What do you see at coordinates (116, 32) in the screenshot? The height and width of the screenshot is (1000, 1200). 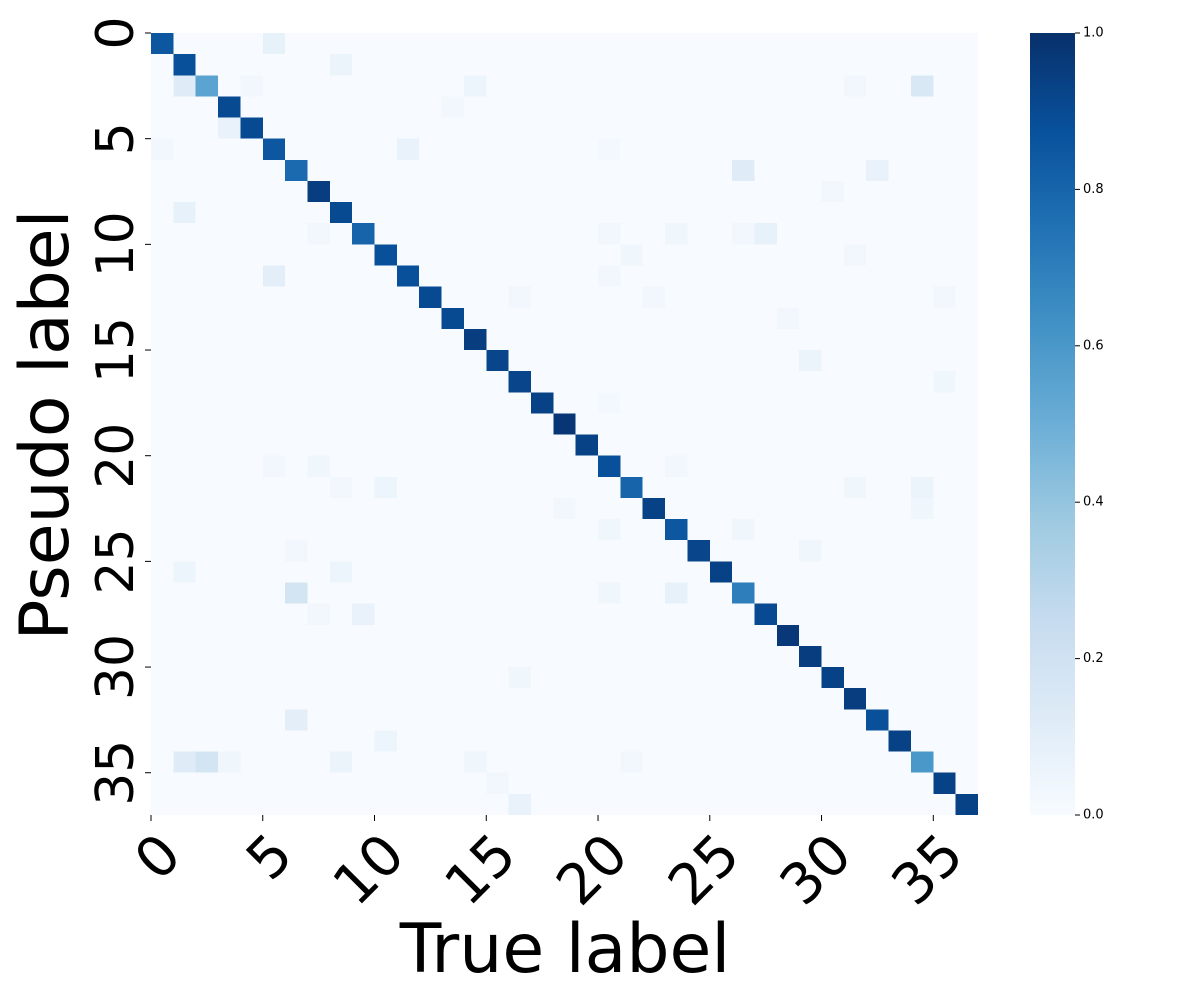 I see `y-tick-label: 0` at bounding box center [116, 32].